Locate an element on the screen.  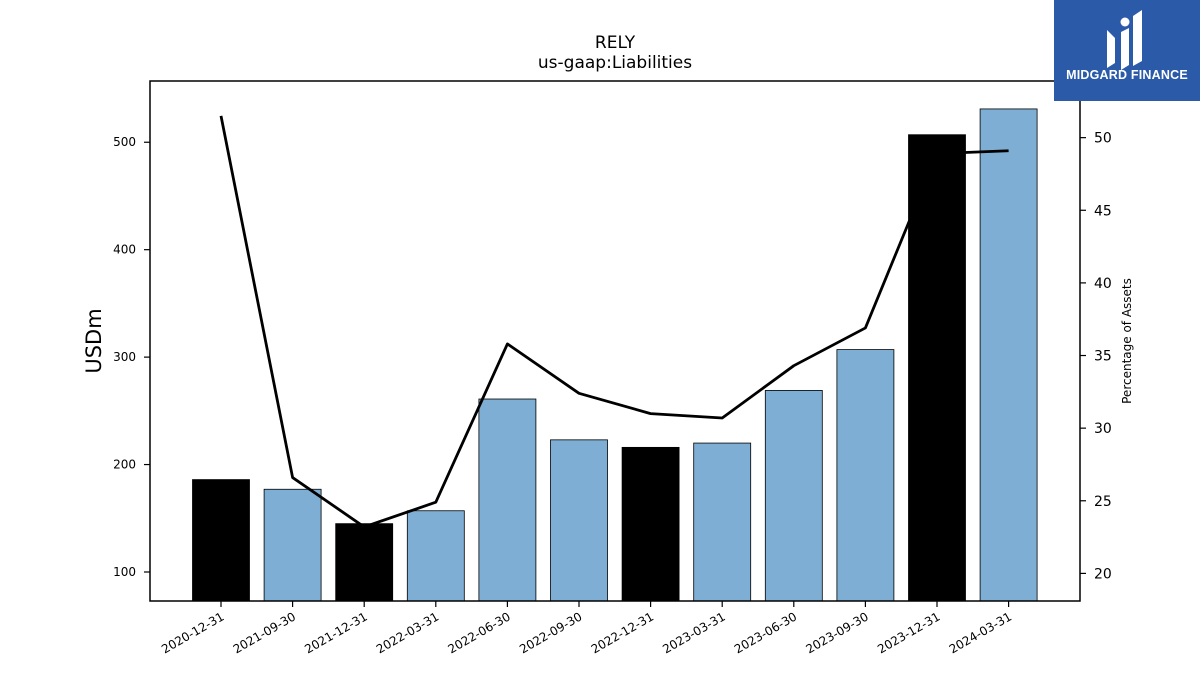
y-tick-label: 200 is located at coordinates (124, 465).